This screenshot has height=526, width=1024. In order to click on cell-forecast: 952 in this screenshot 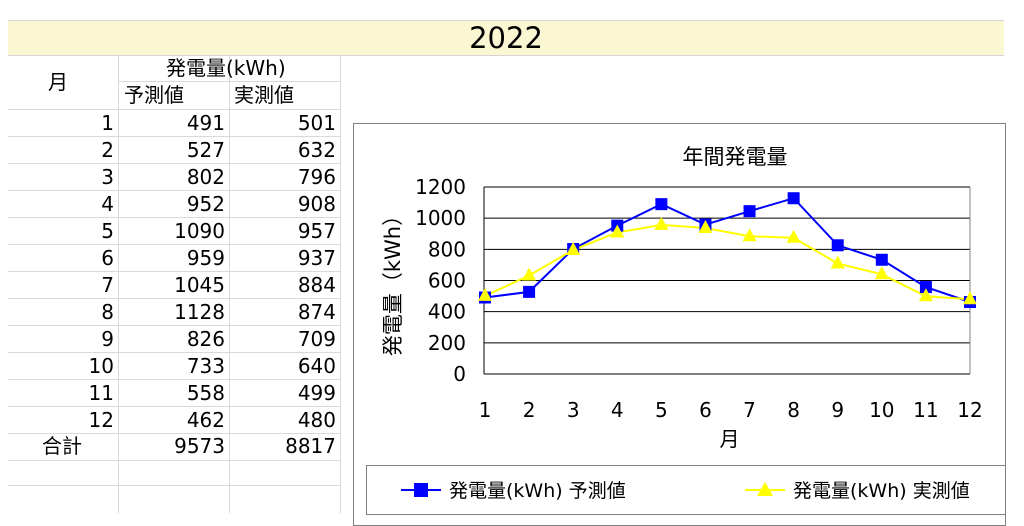, I will do `click(205, 204)`.